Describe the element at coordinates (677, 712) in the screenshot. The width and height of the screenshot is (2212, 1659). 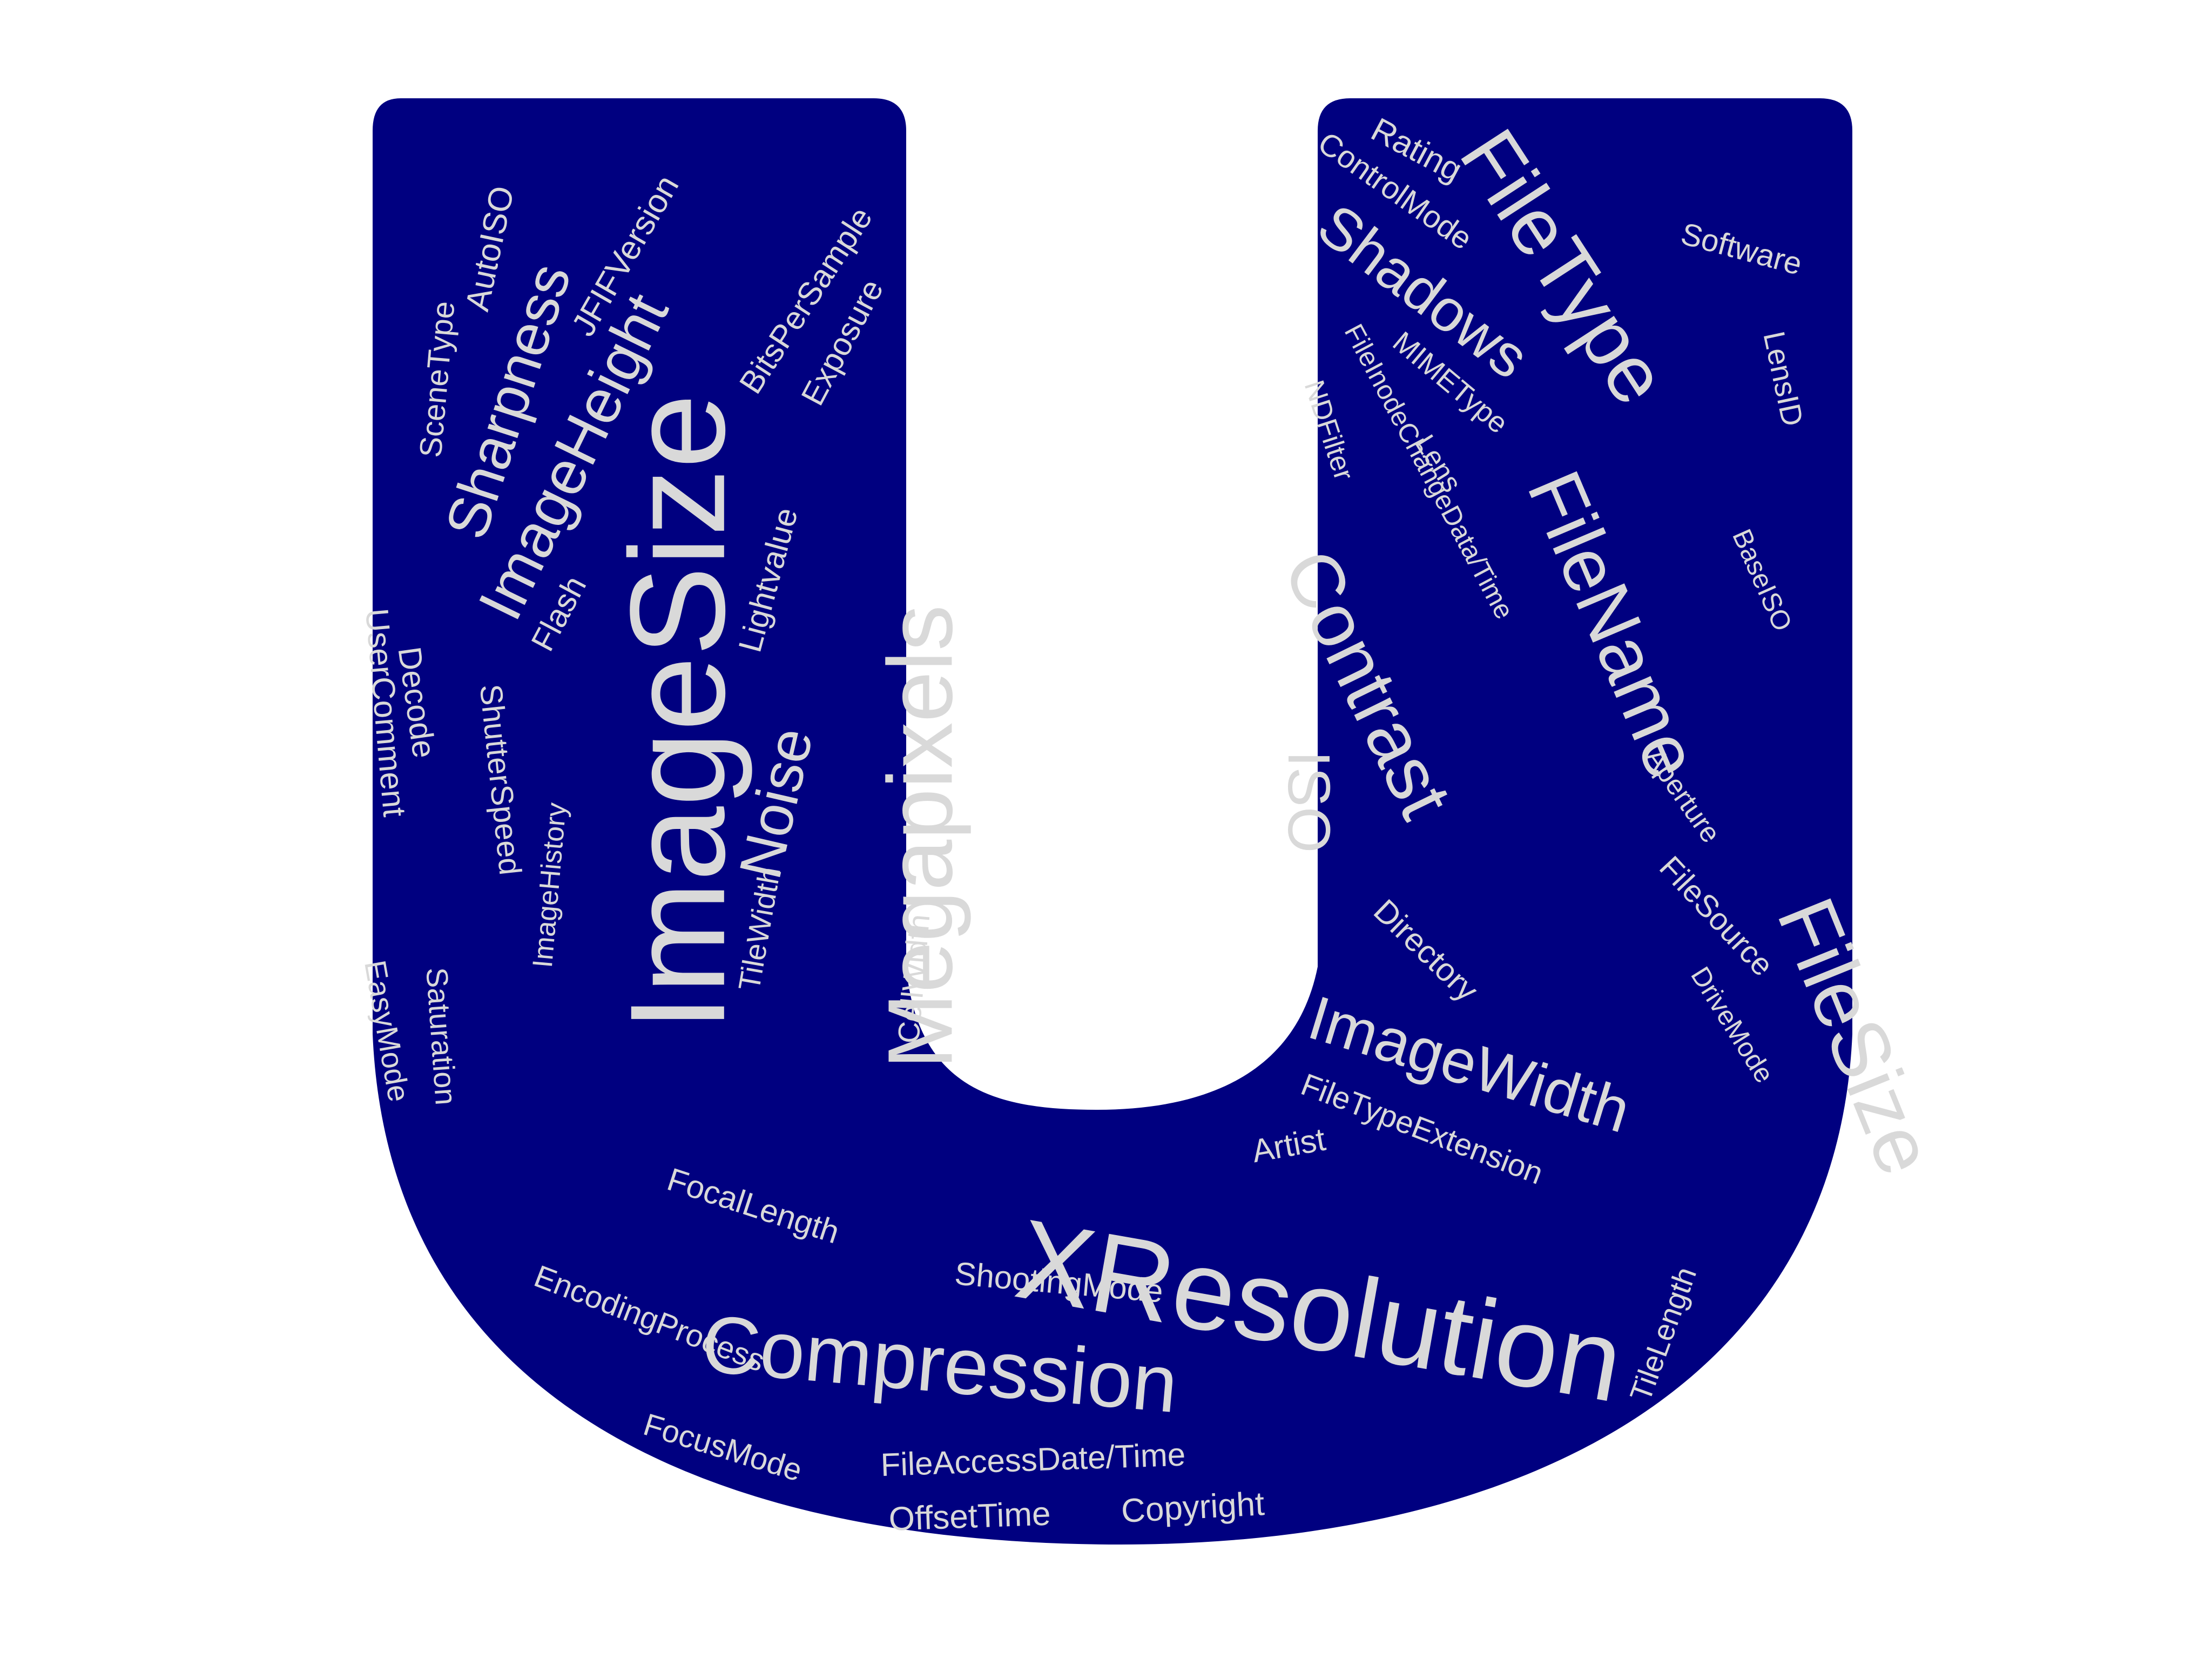
I see `word-imagesize: ImageSize` at that location.